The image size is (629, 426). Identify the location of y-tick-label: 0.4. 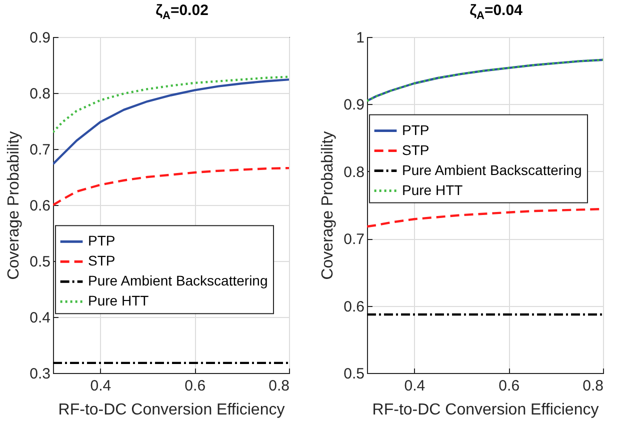
(40, 318).